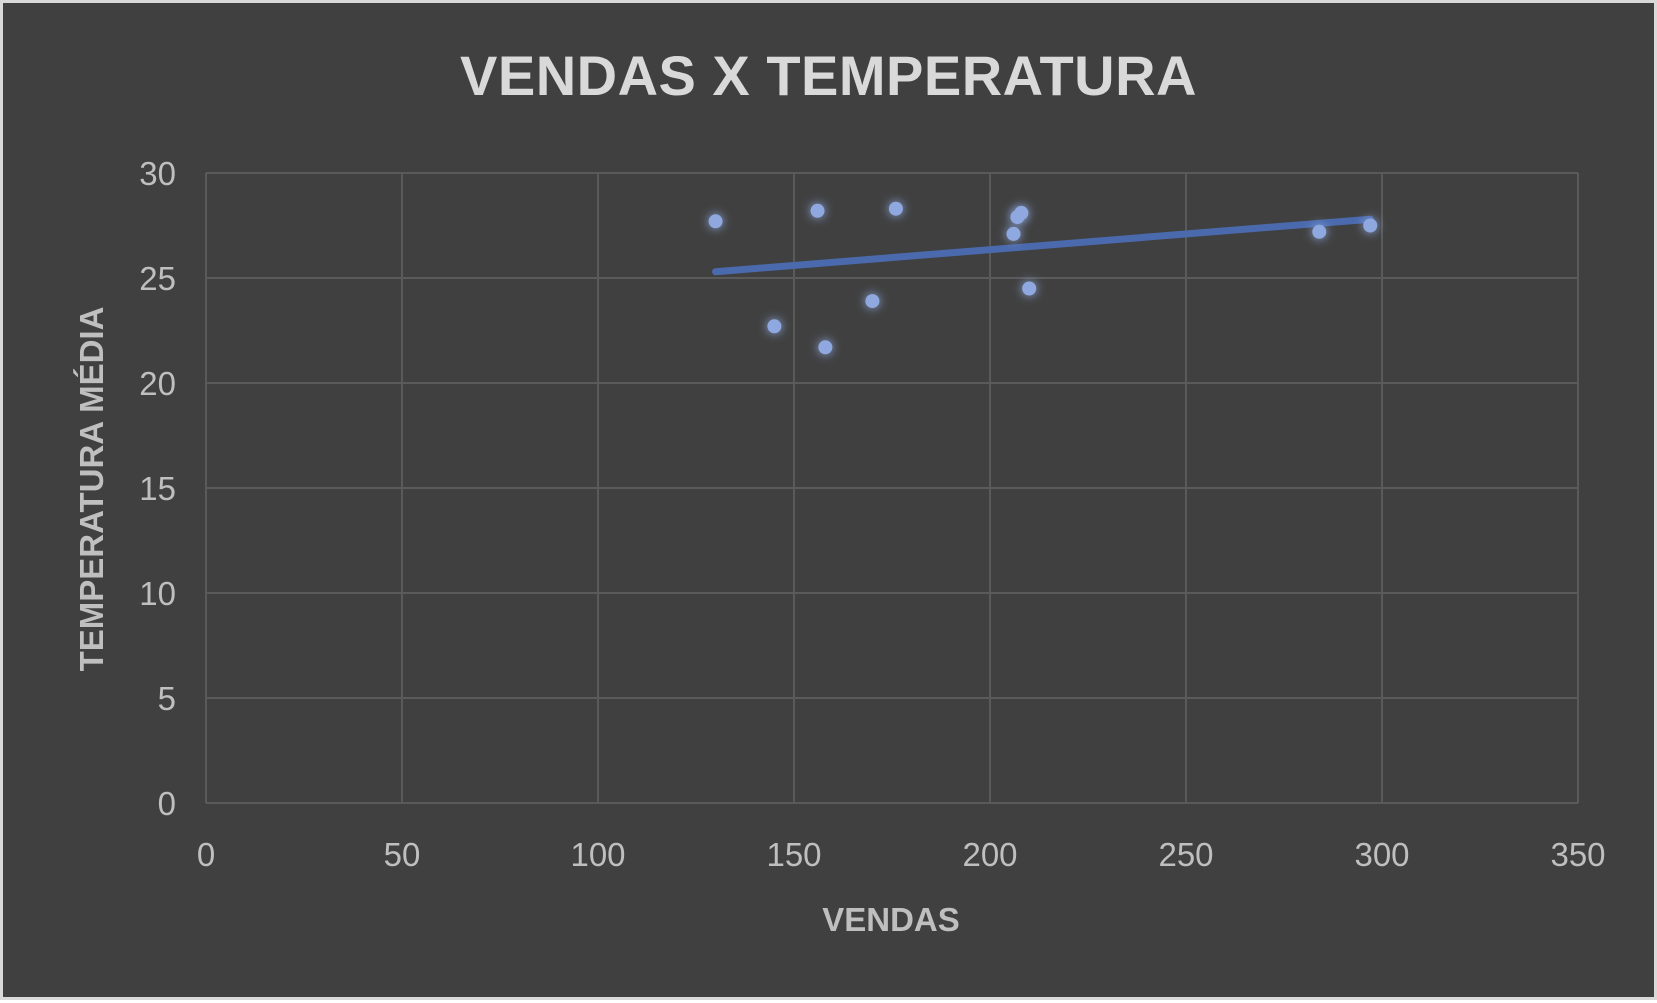  I want to click on trendline-layer, so click(1043, 245).